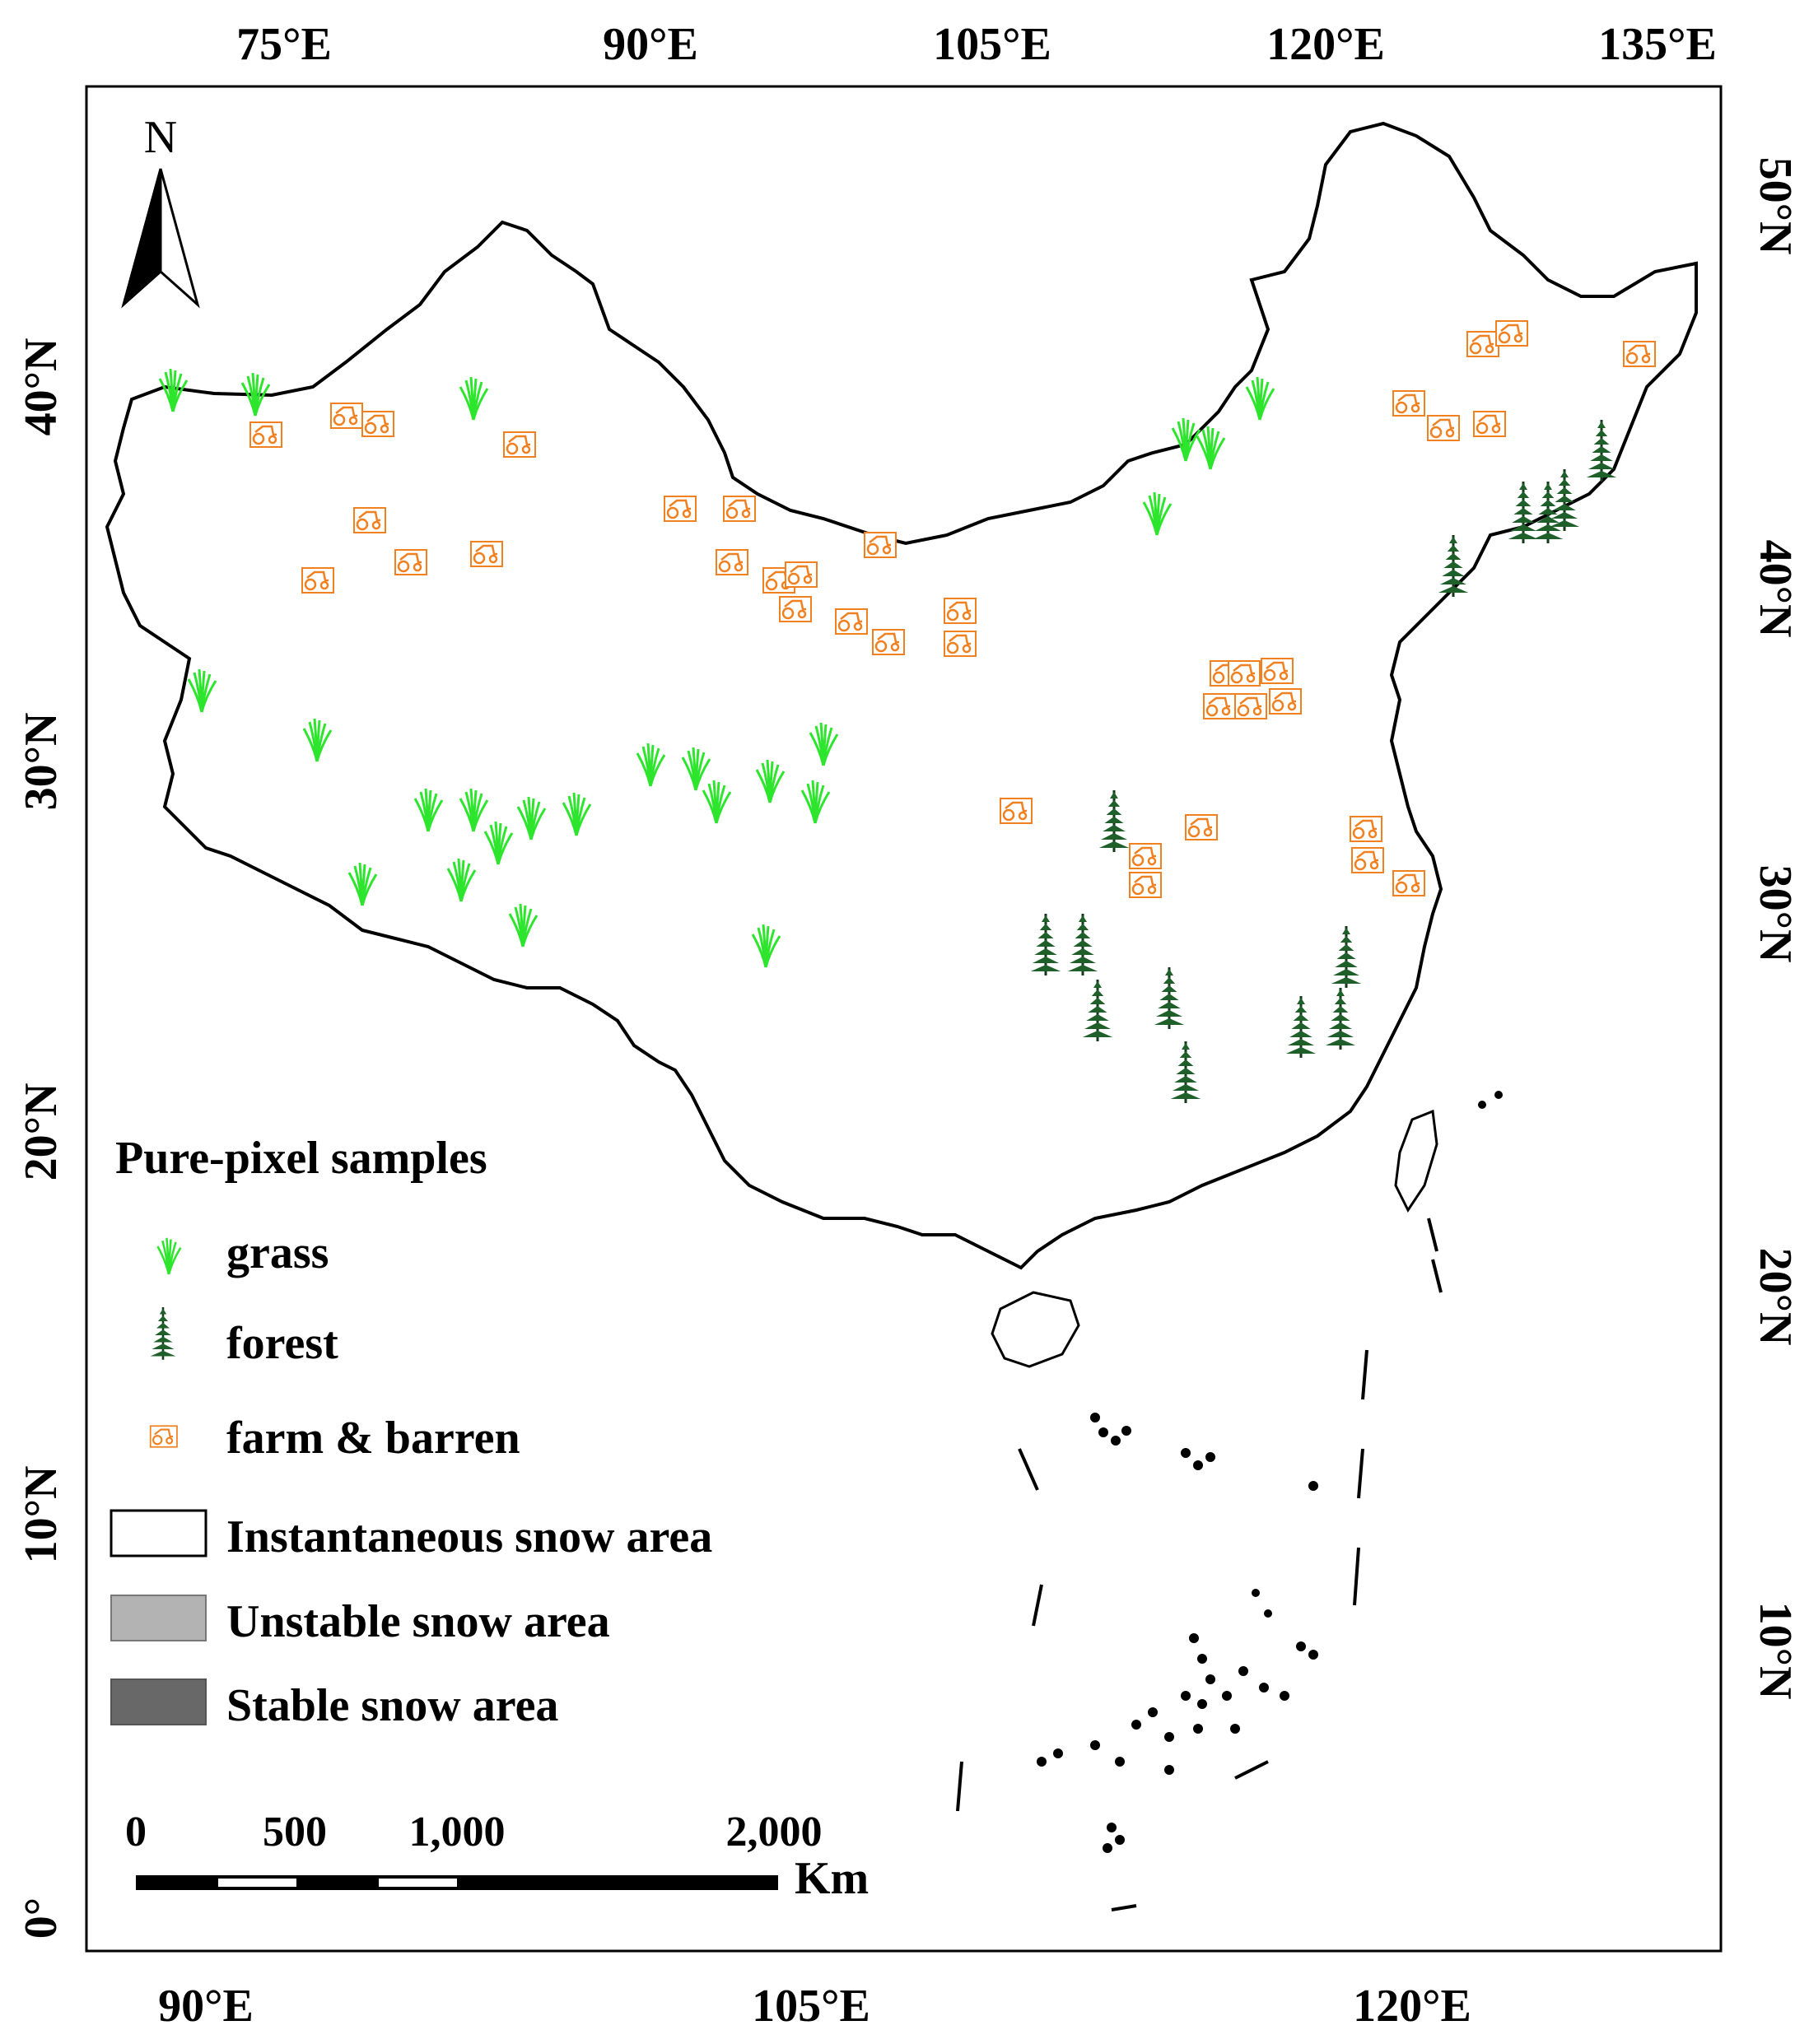 The height and width of the screenshot is (2044, 1809). What do you see at coordinates (1775, 206) in the screenshot?
I see `right-lat-label: 50°N` at bounding box center [1775, 206].